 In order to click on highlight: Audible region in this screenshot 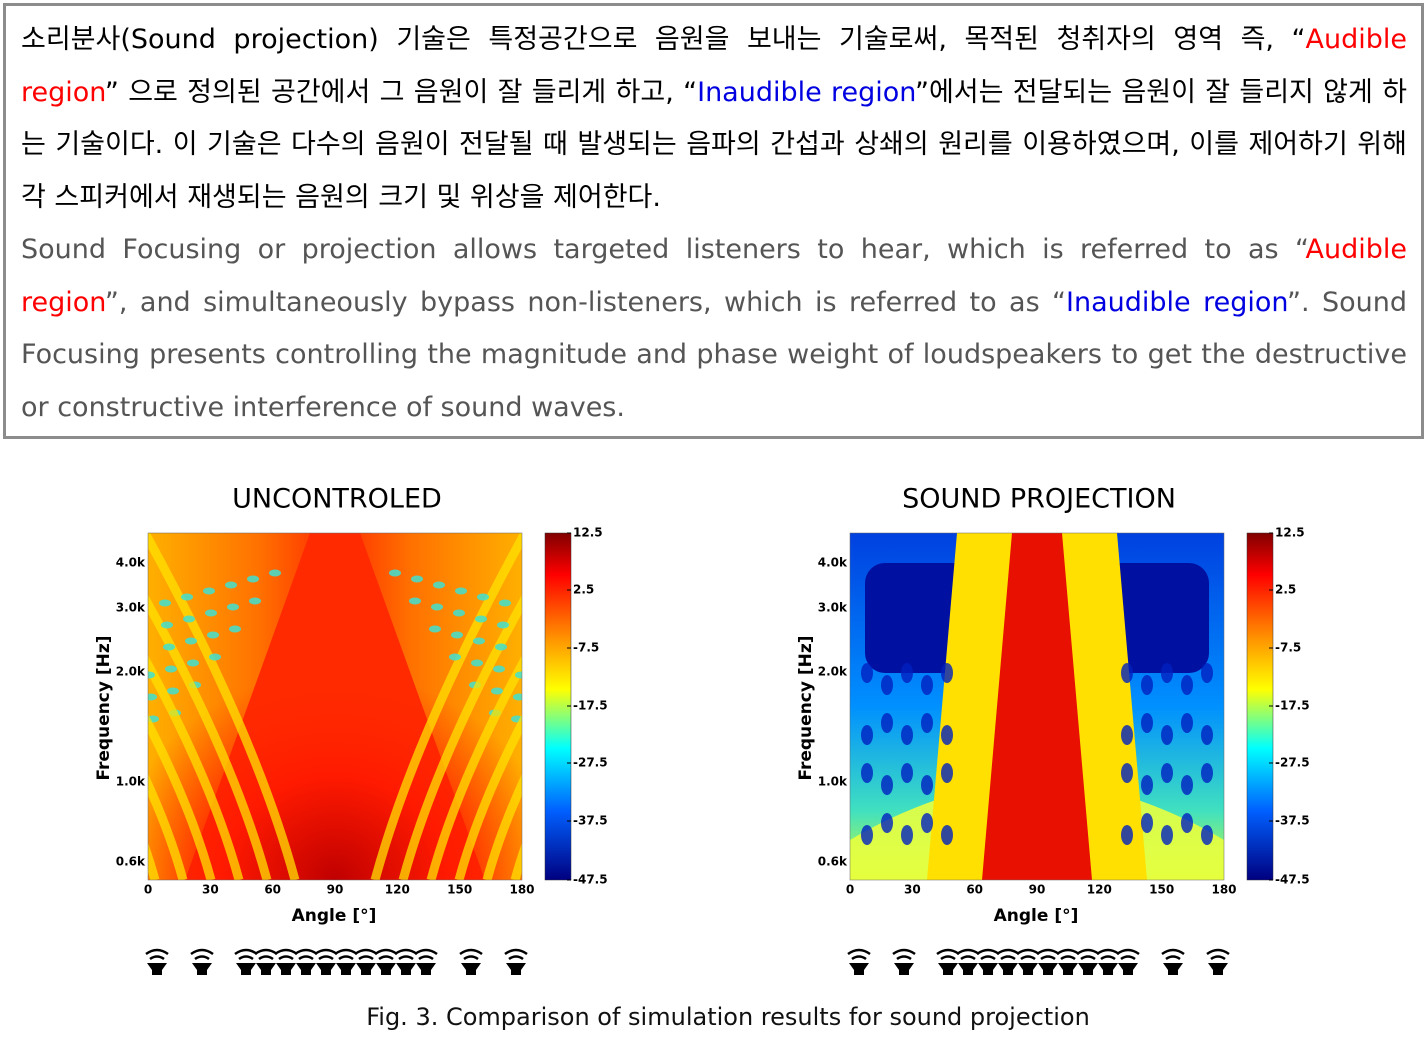, I will do `click(714, 276)`.